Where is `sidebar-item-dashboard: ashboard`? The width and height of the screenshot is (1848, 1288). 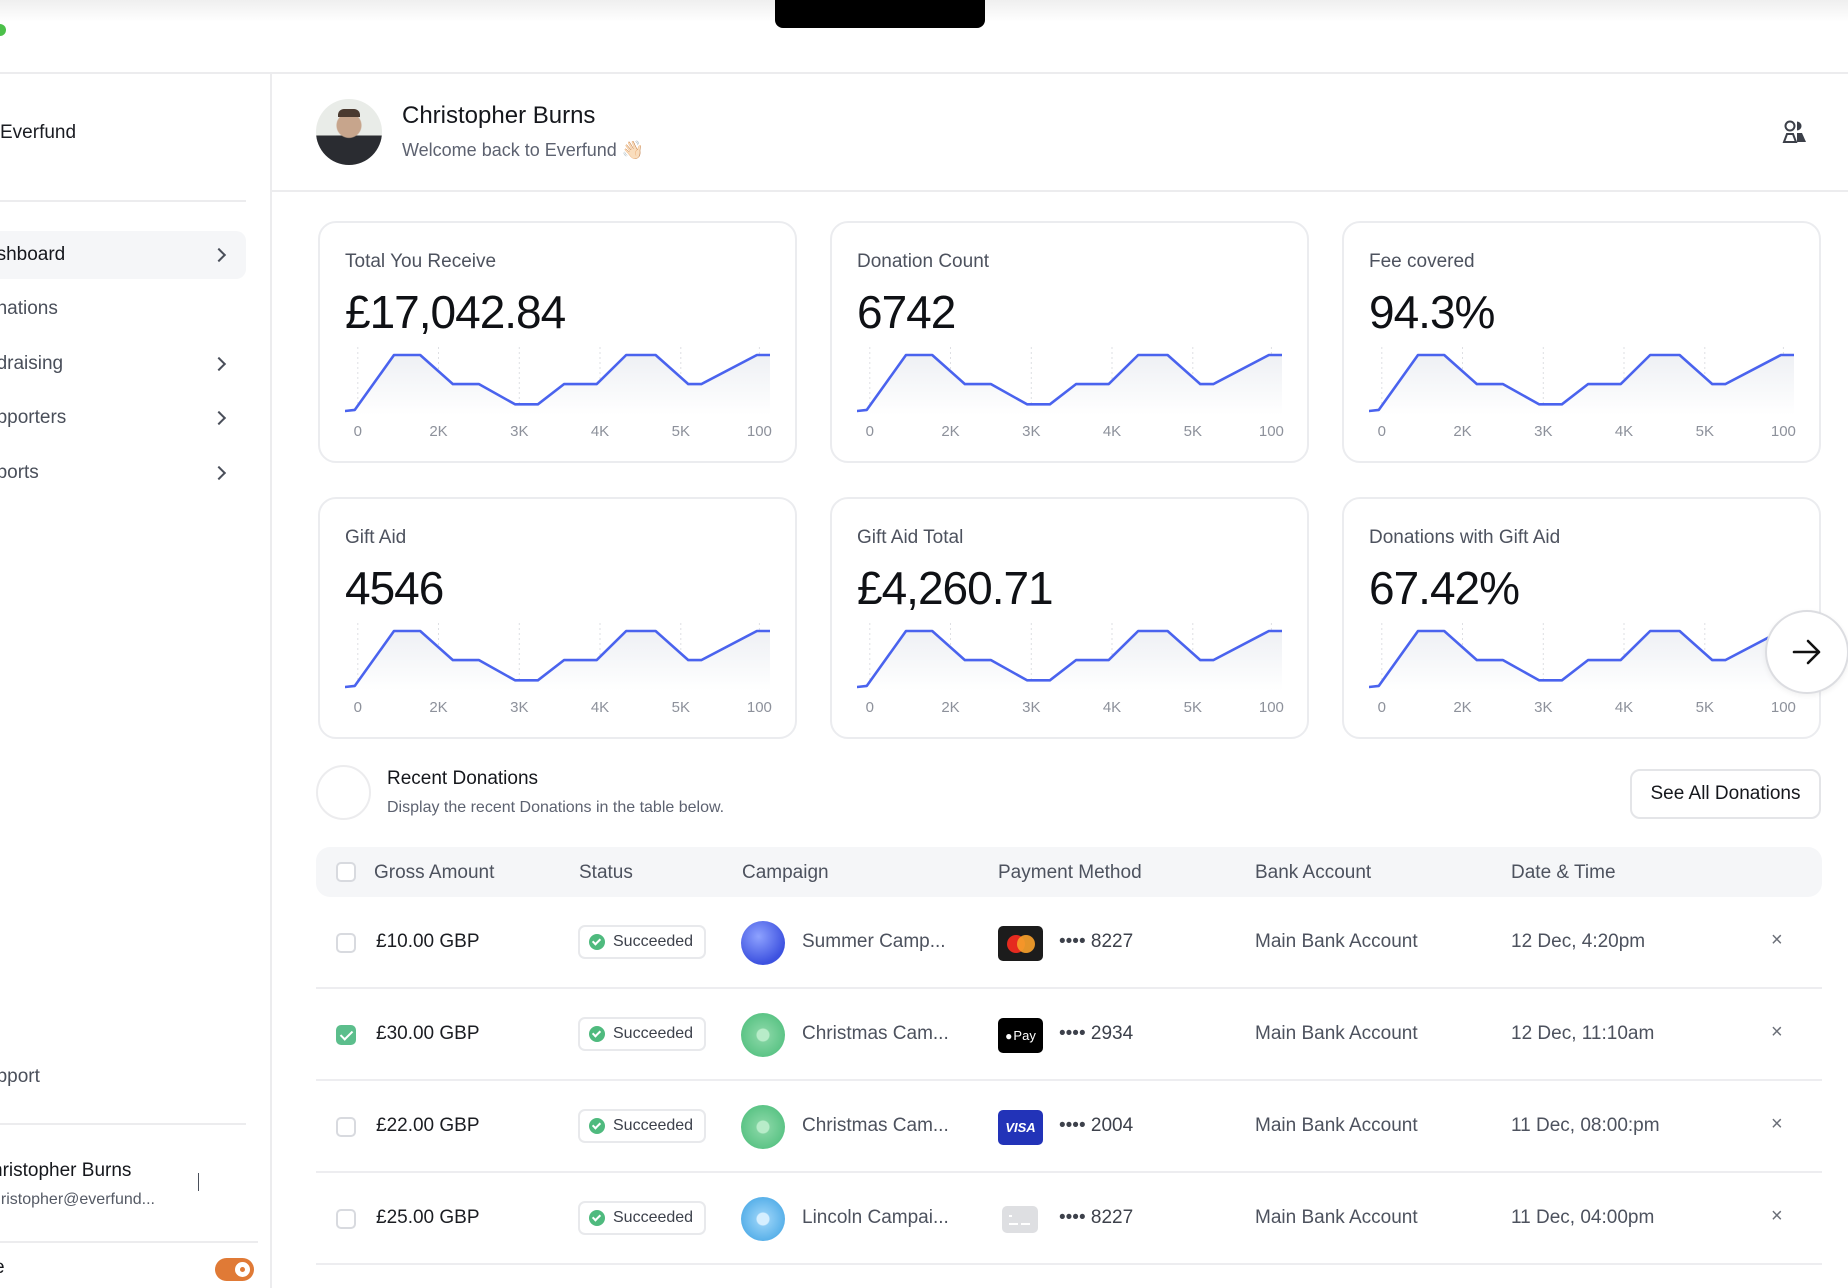 sidebar-item-dashboard: ashboard is located at coordinates (123, 255).